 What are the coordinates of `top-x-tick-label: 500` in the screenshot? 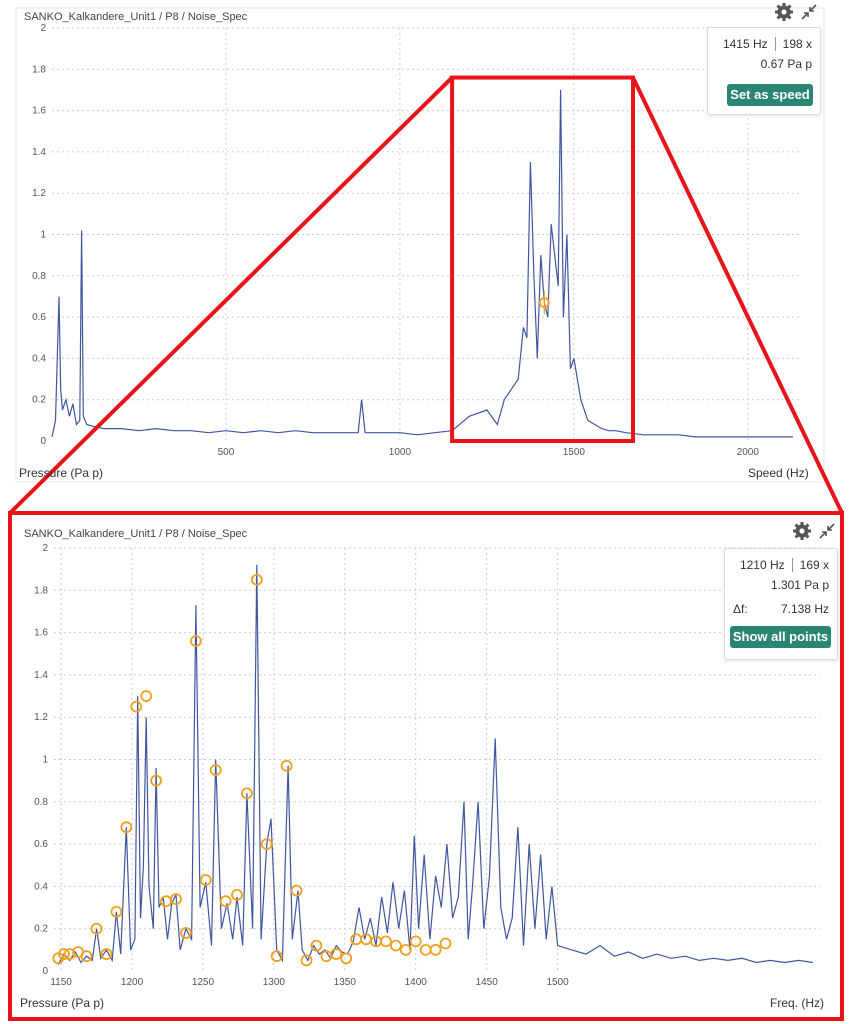 It's located at (226, 452).